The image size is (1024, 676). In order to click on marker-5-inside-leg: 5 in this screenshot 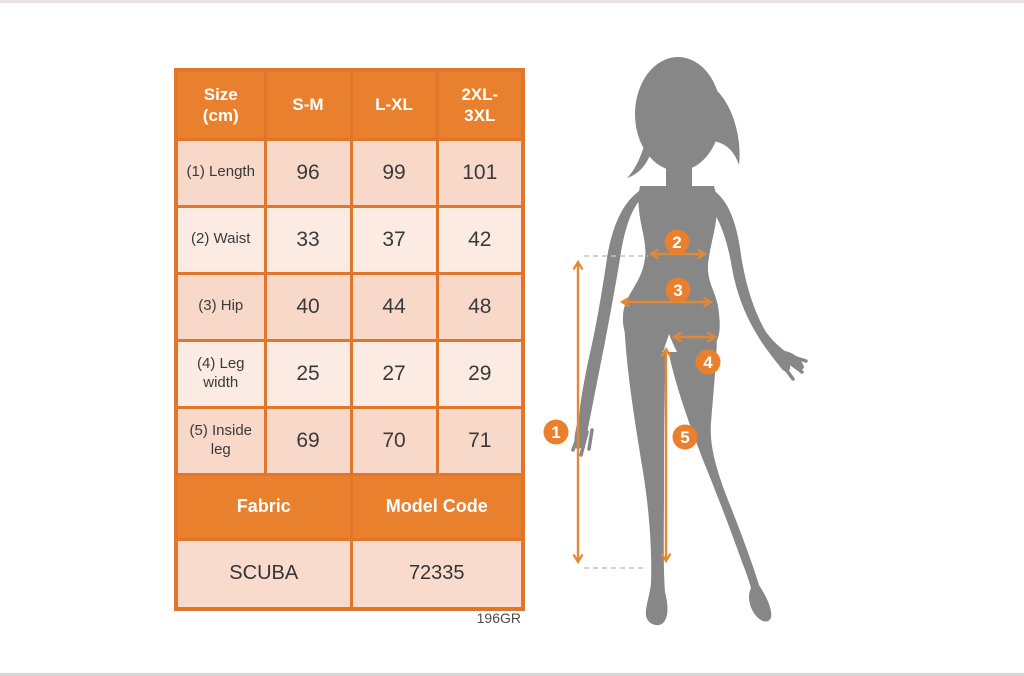, I will do `click(685, 437)`.